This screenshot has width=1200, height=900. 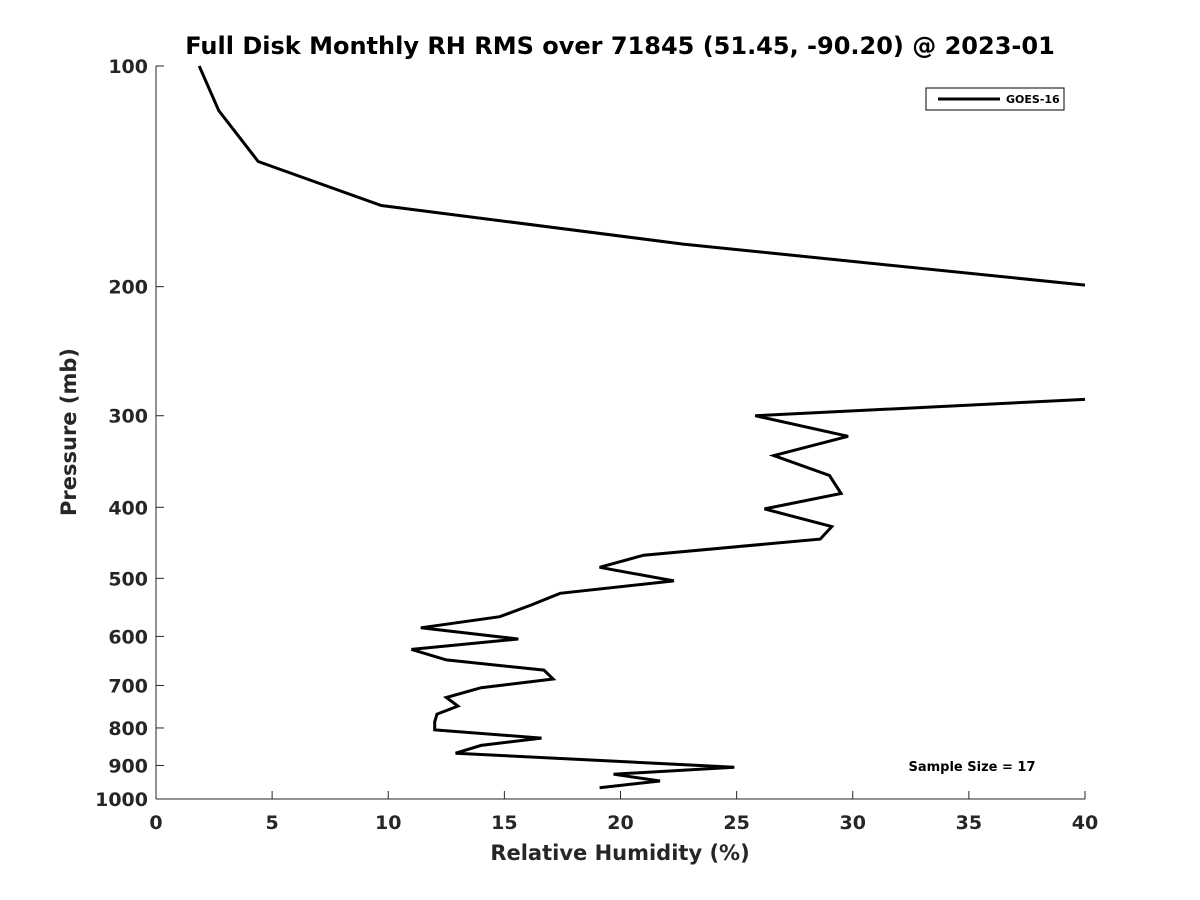 I want to click on x-tick-label: 25, so click(x=736, y=823).